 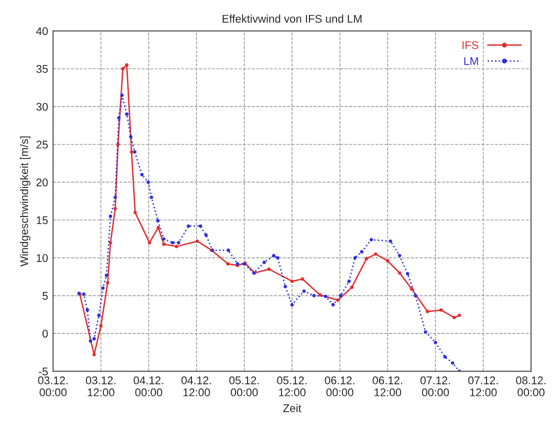 I want to click on y-tick-label: 5, so click(x=45, y=296).